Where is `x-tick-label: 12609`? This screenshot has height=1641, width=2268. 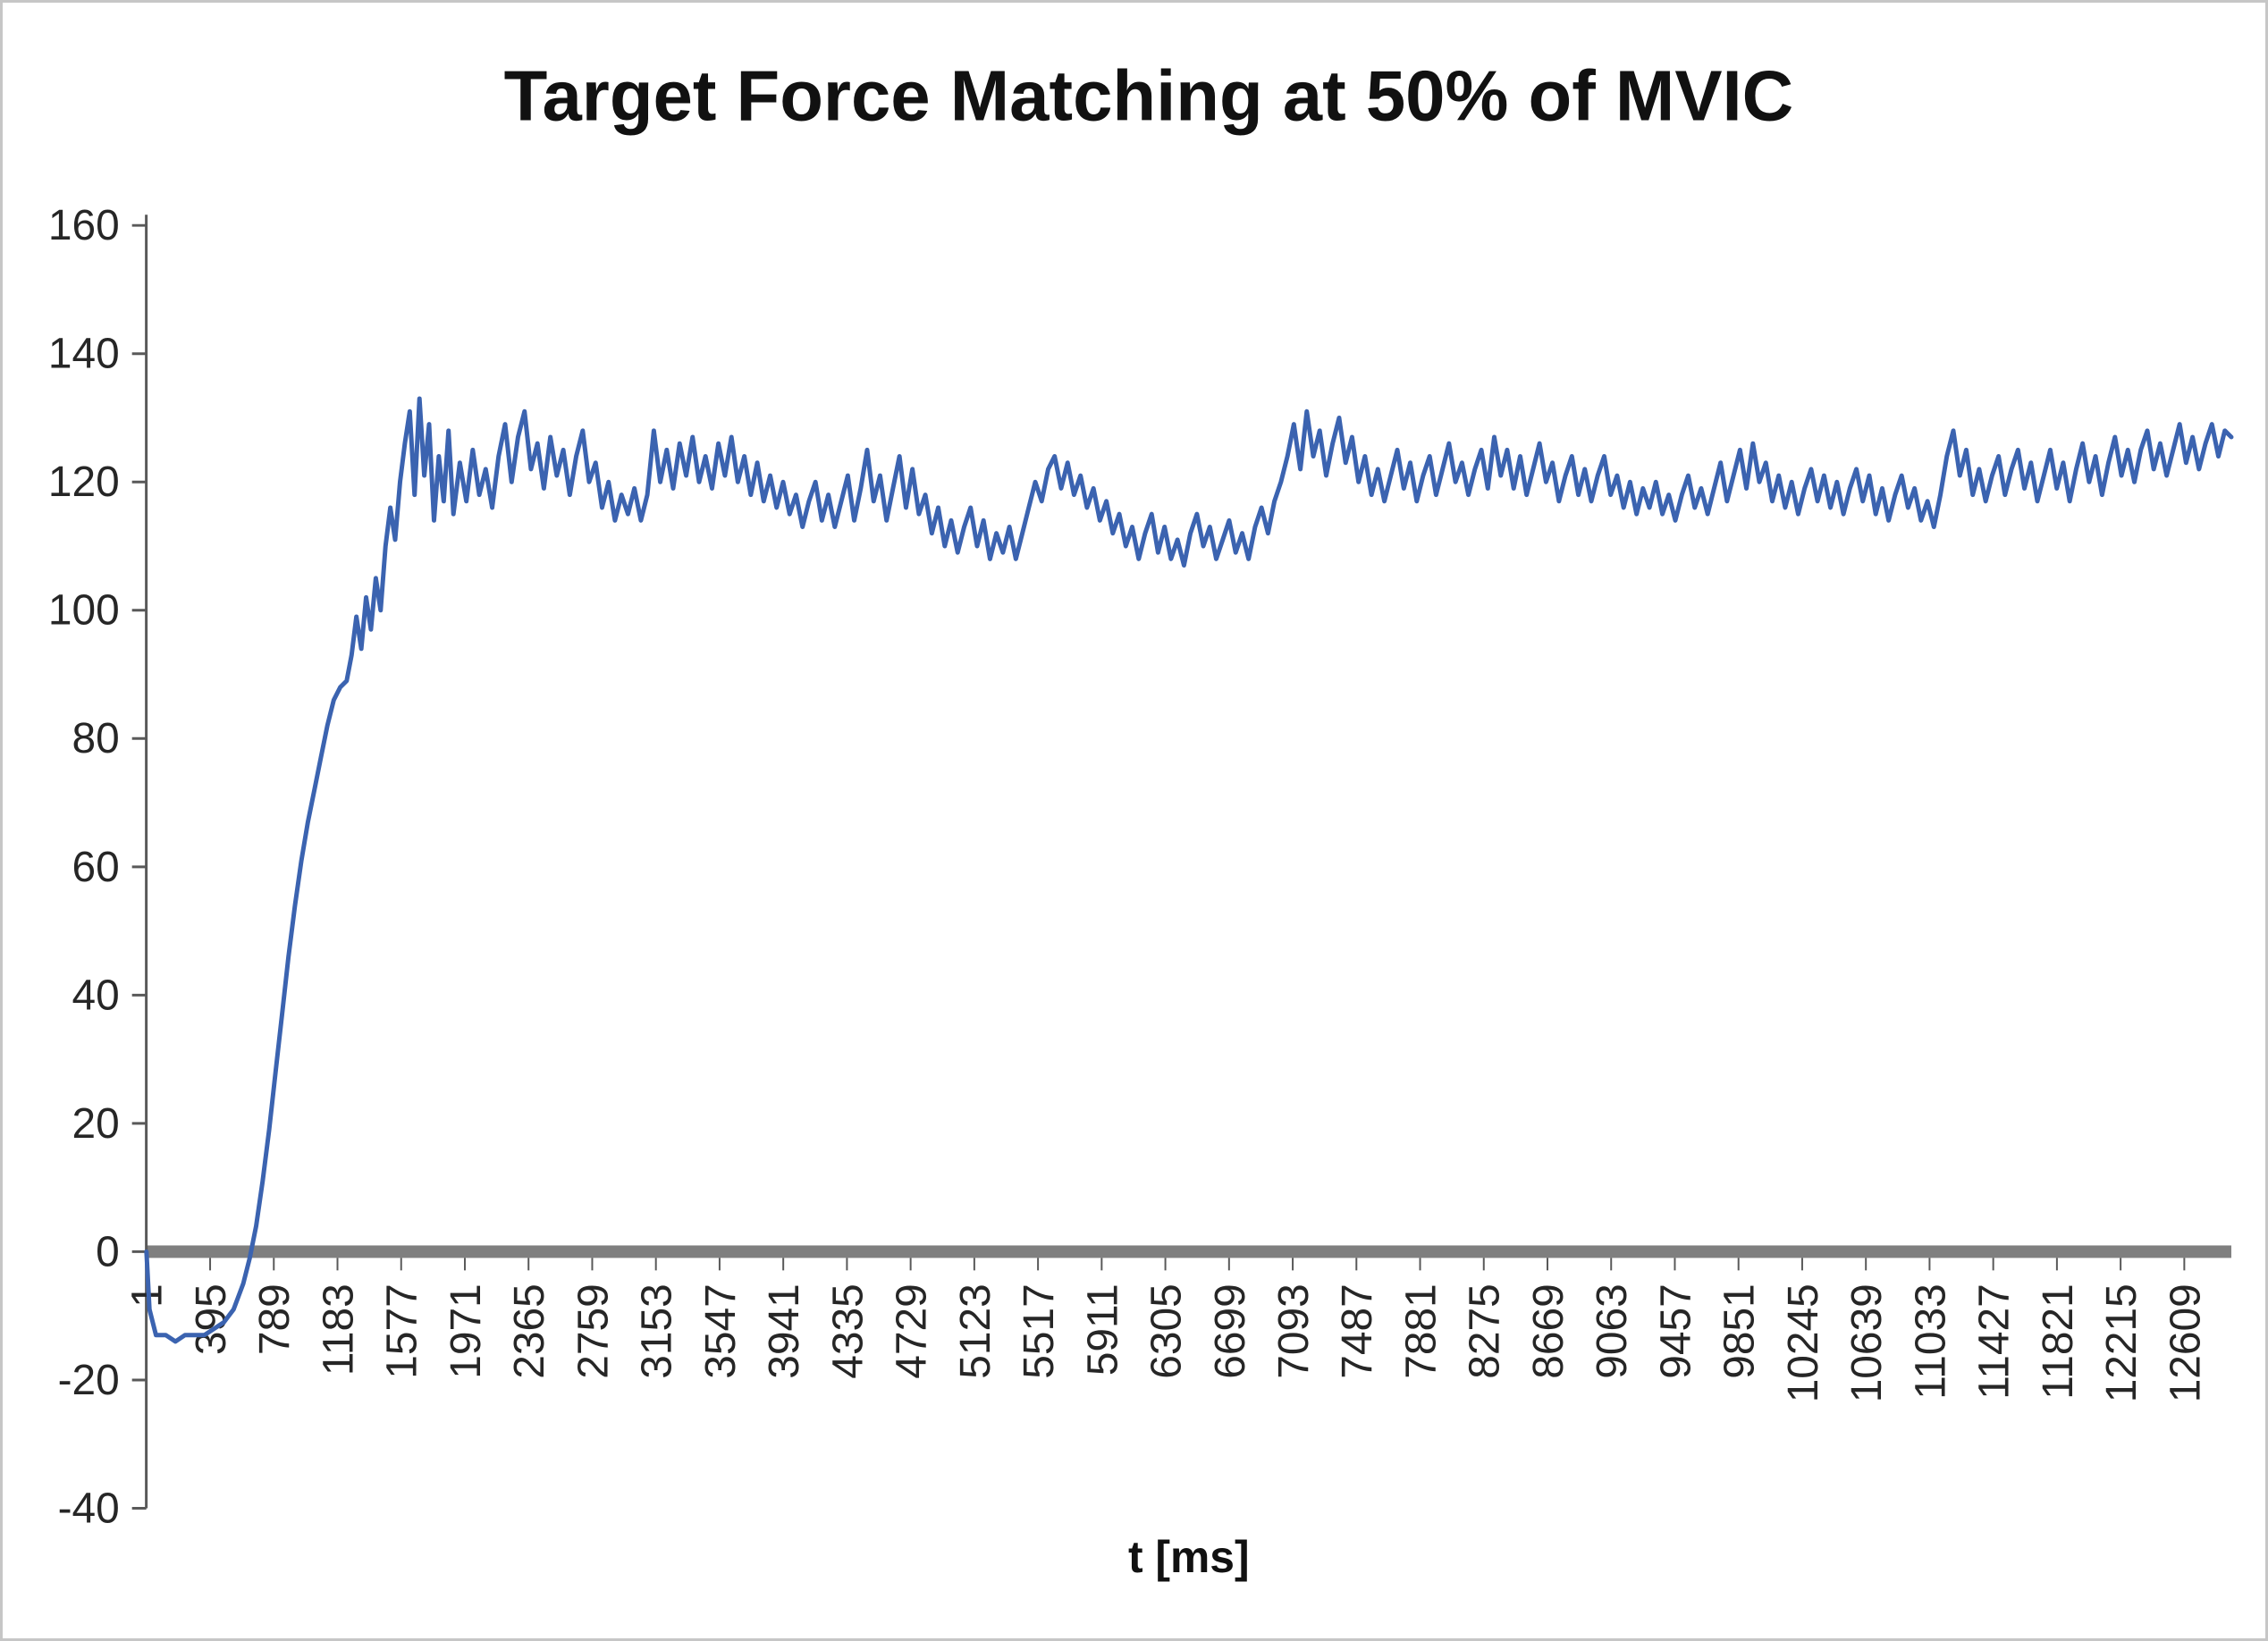
x-tick-label: 12609 is located at coordinates (2185, 1342).